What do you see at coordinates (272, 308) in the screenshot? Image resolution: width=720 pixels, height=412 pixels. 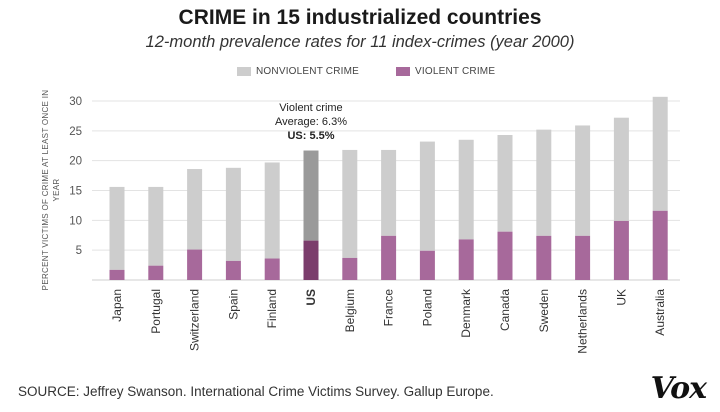 I see `x-tick-label: Finland` at bounding box center [272, 308].